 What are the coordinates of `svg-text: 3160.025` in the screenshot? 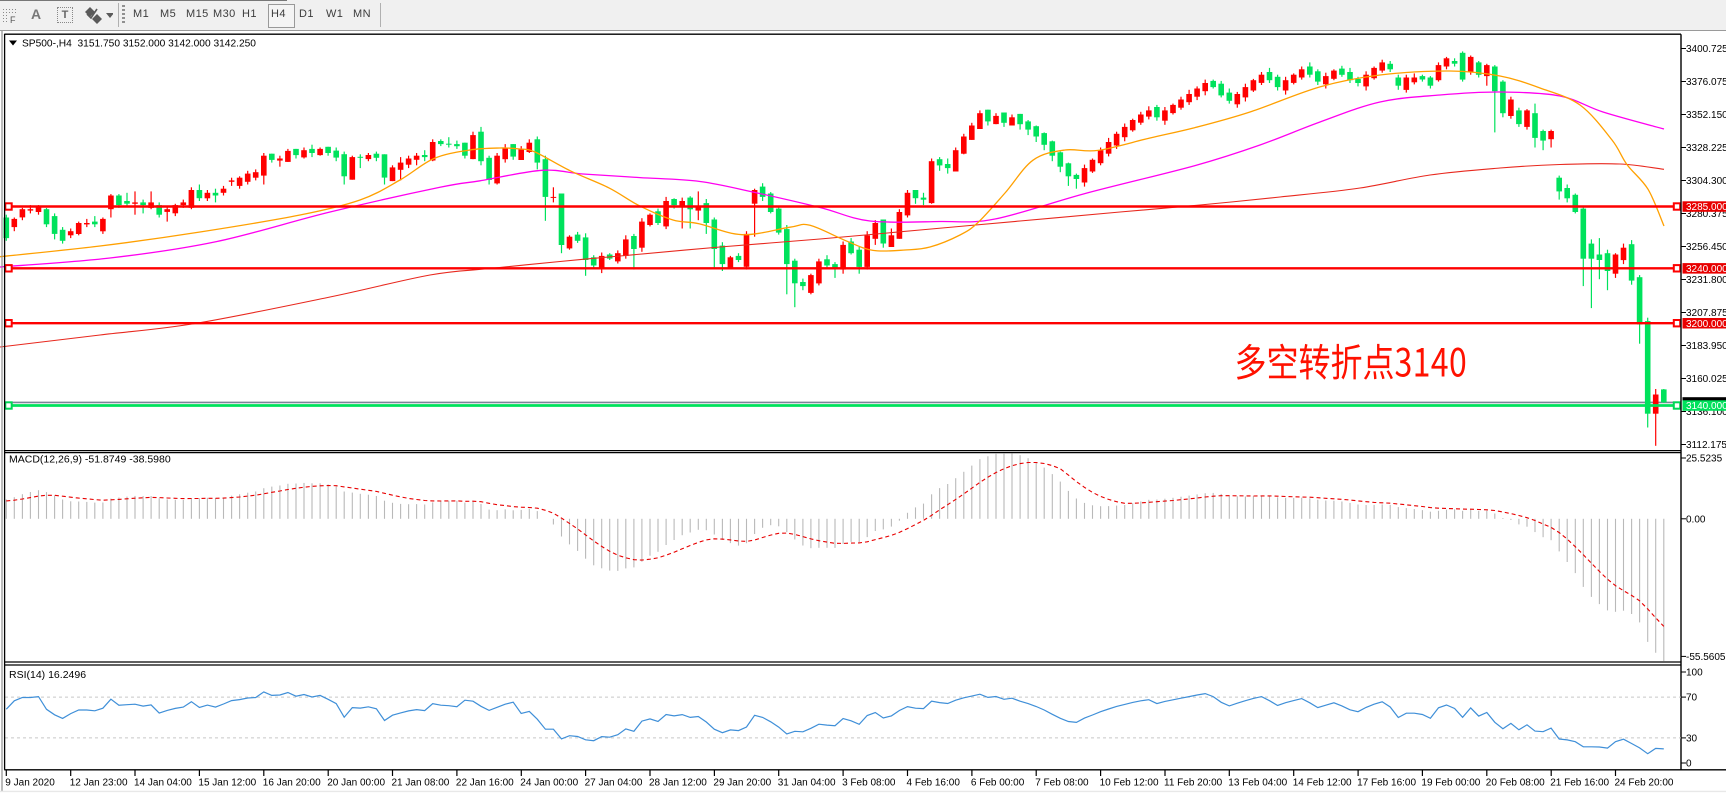 It's located at (1706, 379).